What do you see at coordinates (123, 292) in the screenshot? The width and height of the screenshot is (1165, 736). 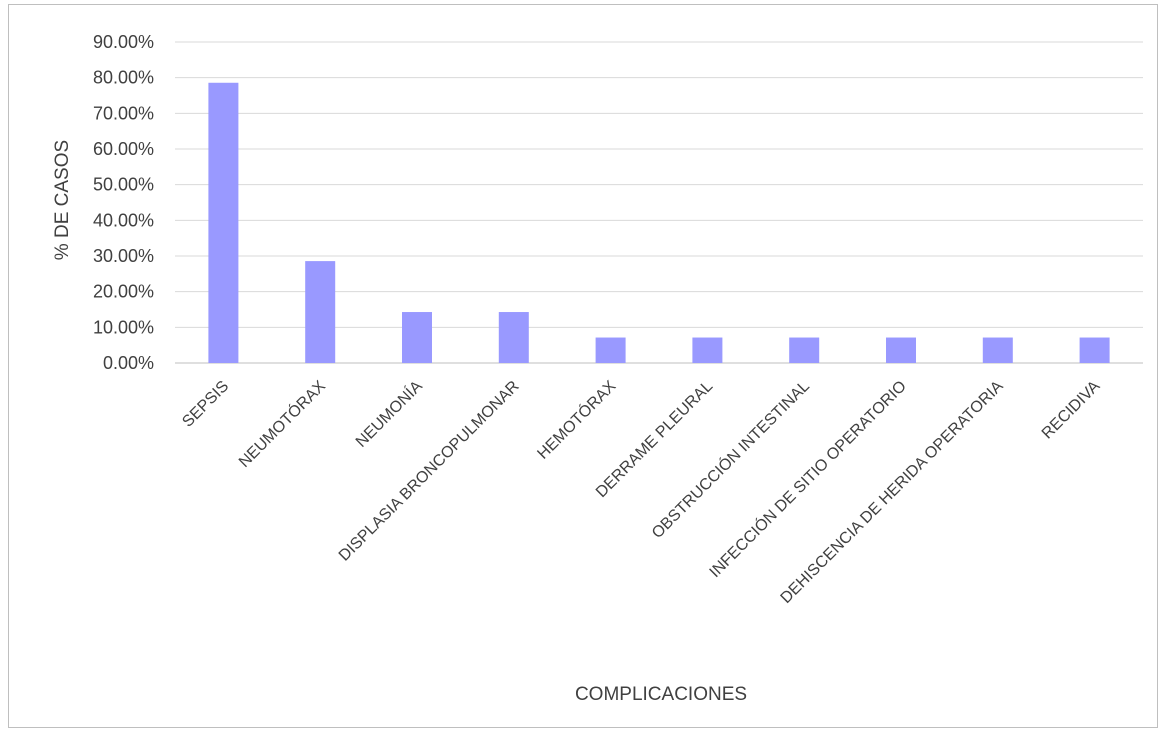 I see `y-tick-label: 20.00%` at bounding box center [123, 292].